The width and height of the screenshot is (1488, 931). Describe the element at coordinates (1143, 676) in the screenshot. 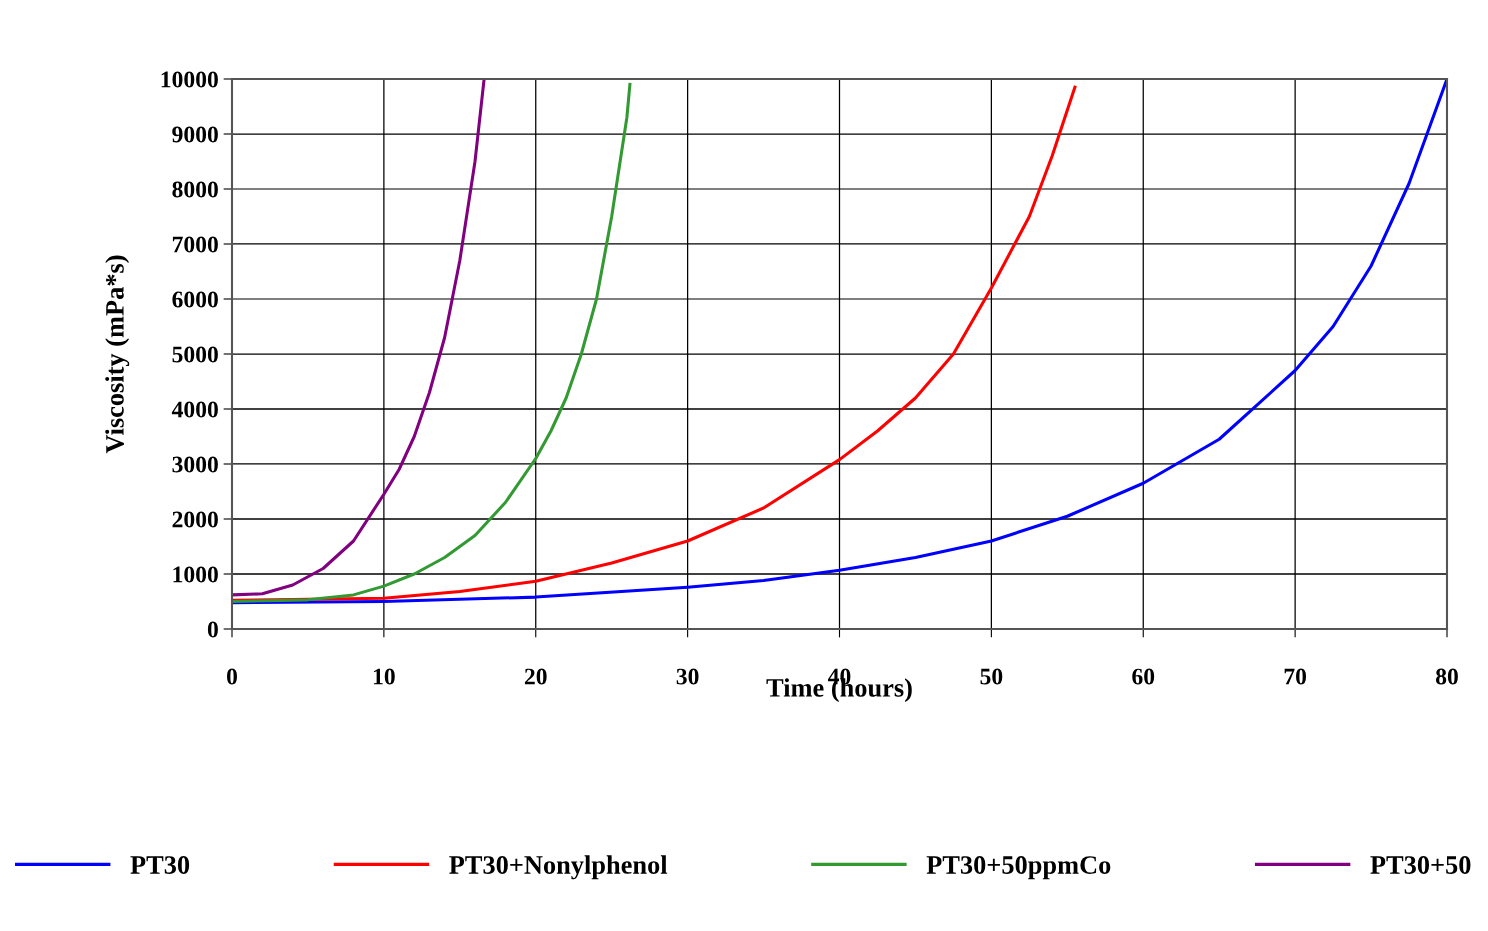

I see `x-tick-label: 60` at that location.